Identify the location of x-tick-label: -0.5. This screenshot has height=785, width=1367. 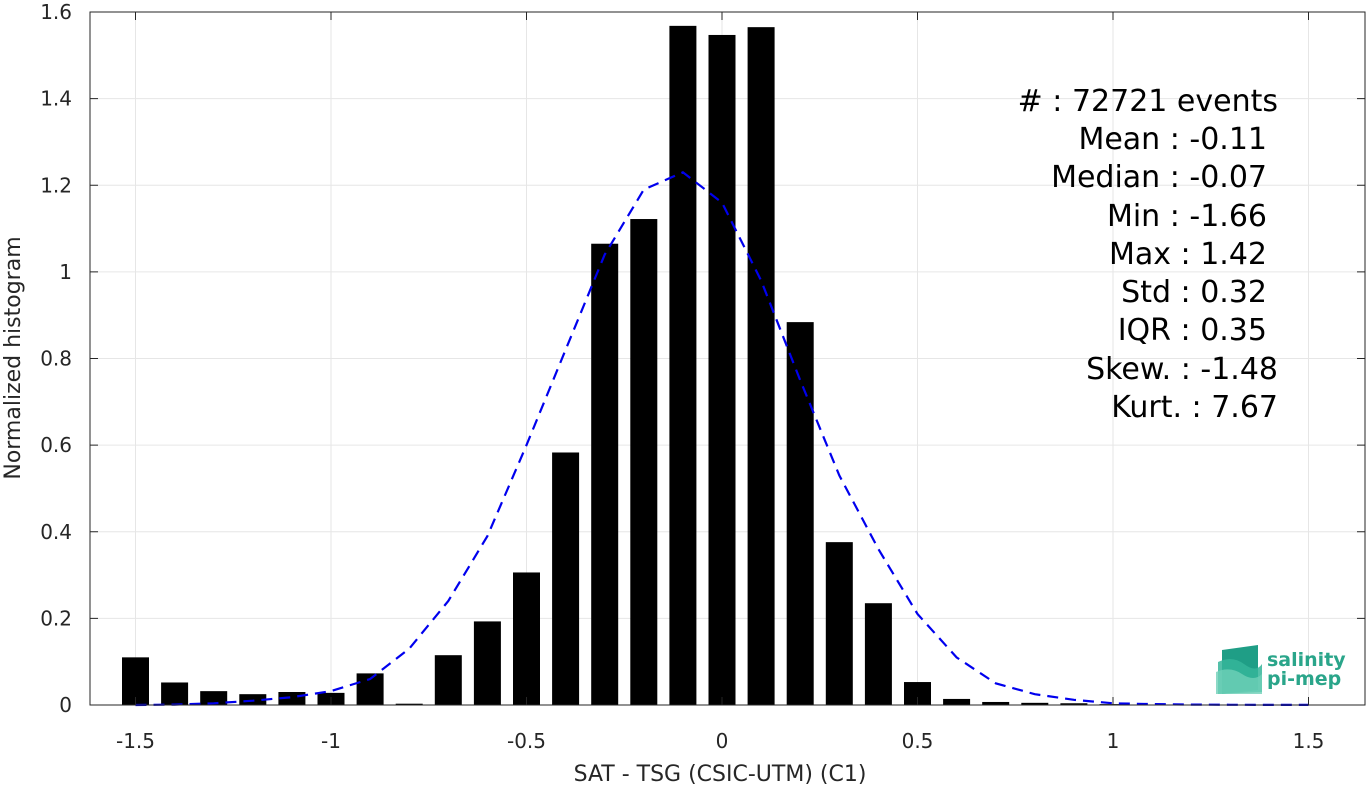
(526, 741).